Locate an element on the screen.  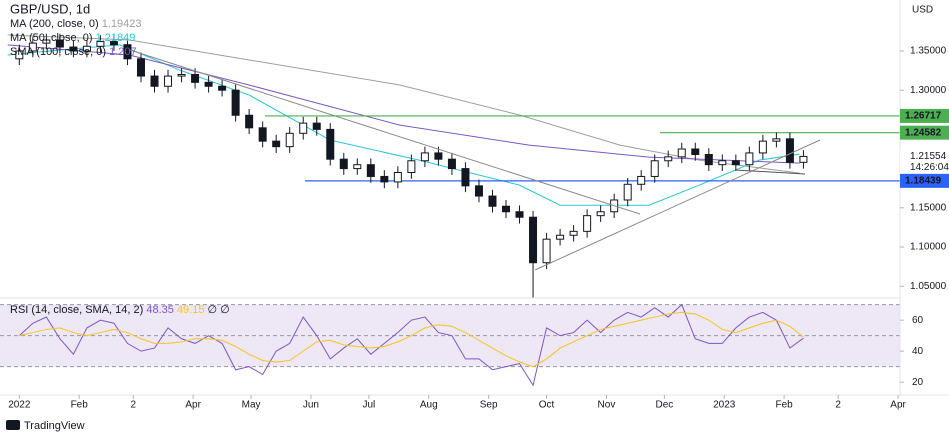
chart-title: GBP/USD, 1d is located at coordinates (50, 8).